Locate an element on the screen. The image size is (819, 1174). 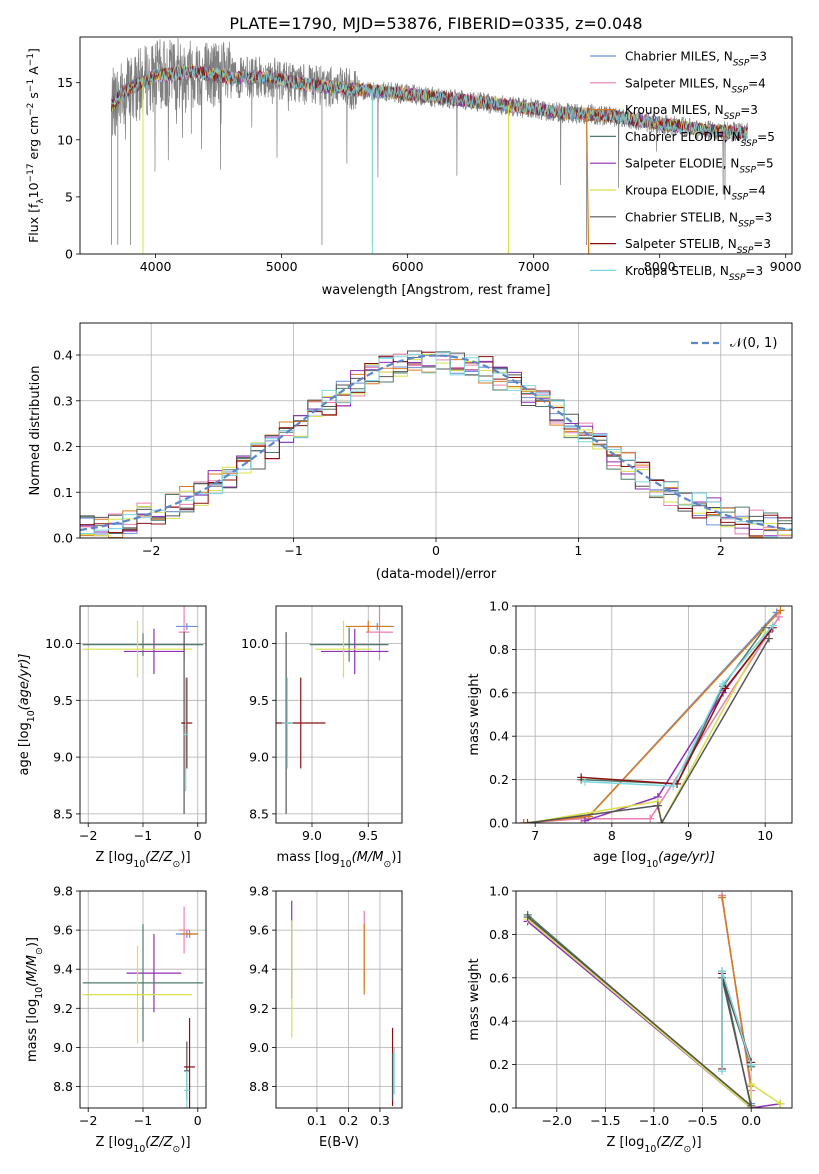
x-axis-label: E(B-V) is located at coordinates (339, 1142).